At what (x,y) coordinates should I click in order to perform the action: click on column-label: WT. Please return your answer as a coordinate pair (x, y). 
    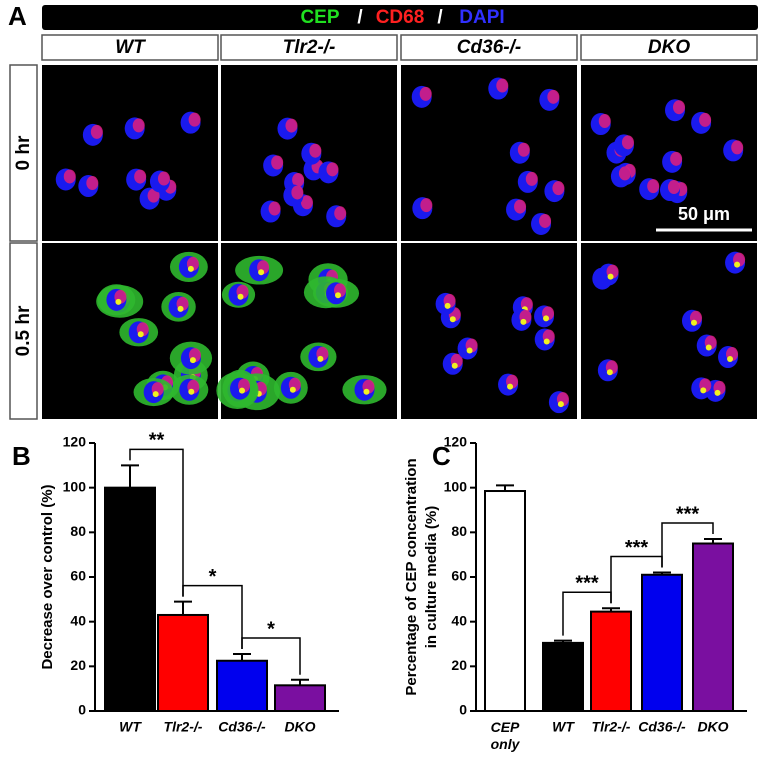
    Looking at the image, I should click on (130, 47).